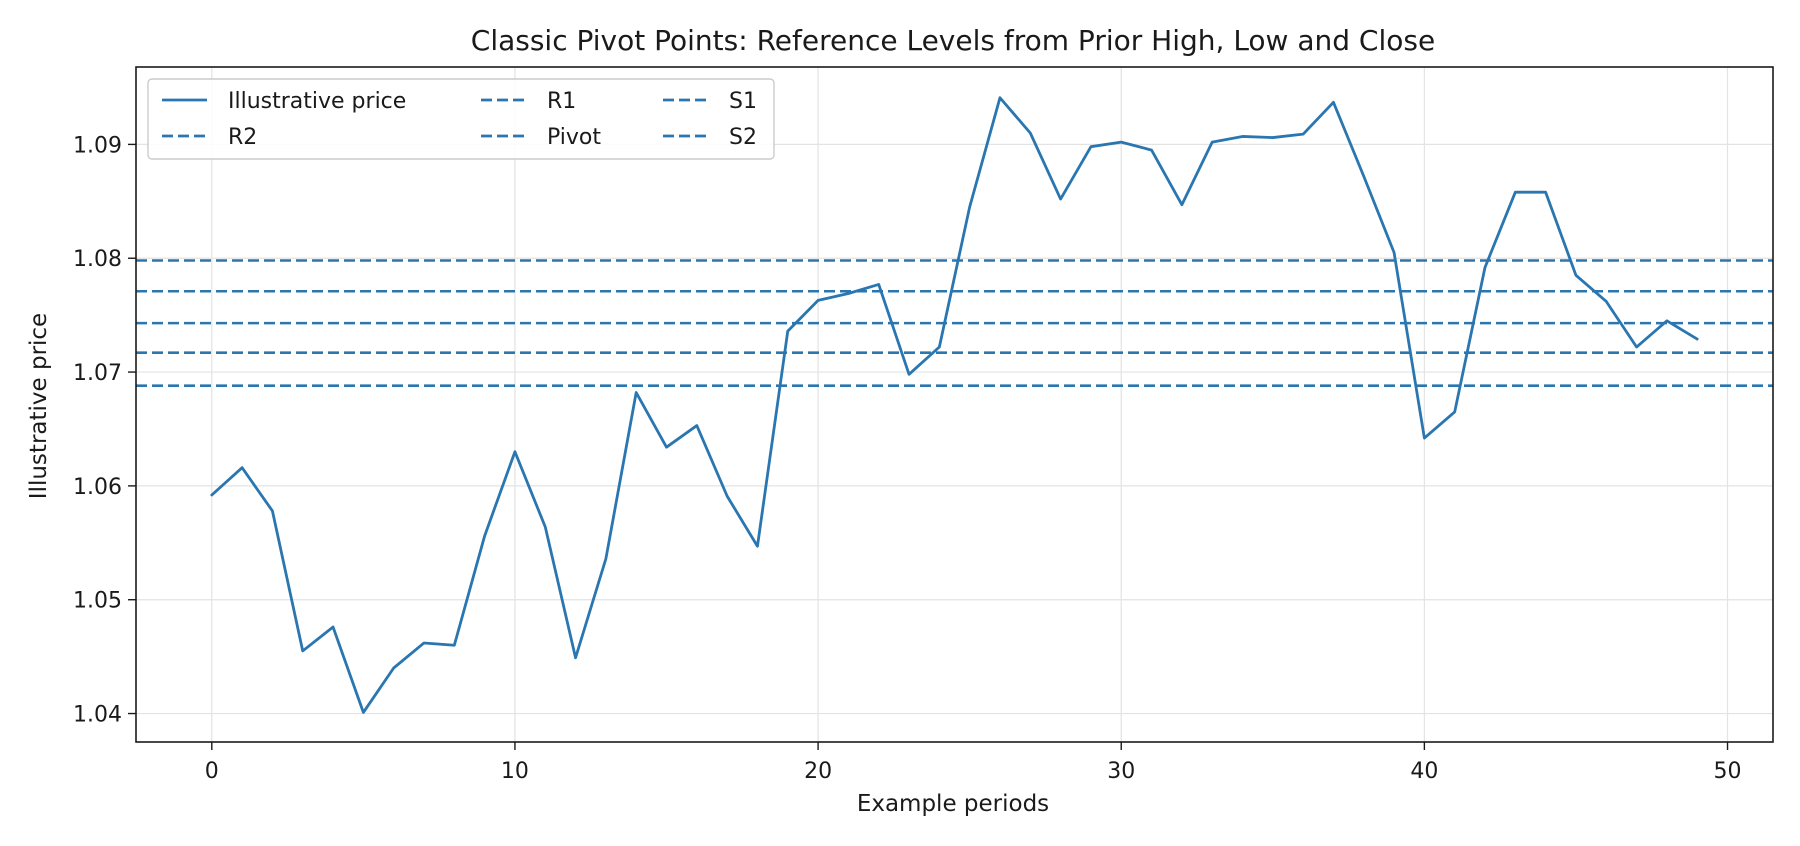  Describe the element at coordinates (743, 137) in the screenshot. I see `legend-label: S2` at that location.